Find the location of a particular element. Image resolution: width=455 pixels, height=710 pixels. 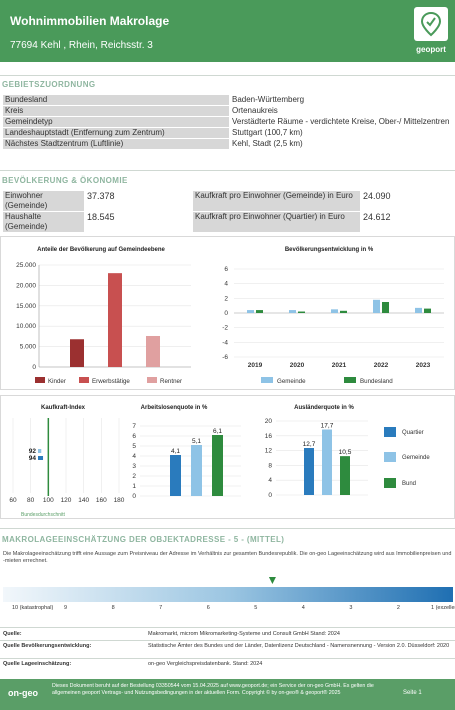

data-label: 92 is located at coordinates (33, 451).